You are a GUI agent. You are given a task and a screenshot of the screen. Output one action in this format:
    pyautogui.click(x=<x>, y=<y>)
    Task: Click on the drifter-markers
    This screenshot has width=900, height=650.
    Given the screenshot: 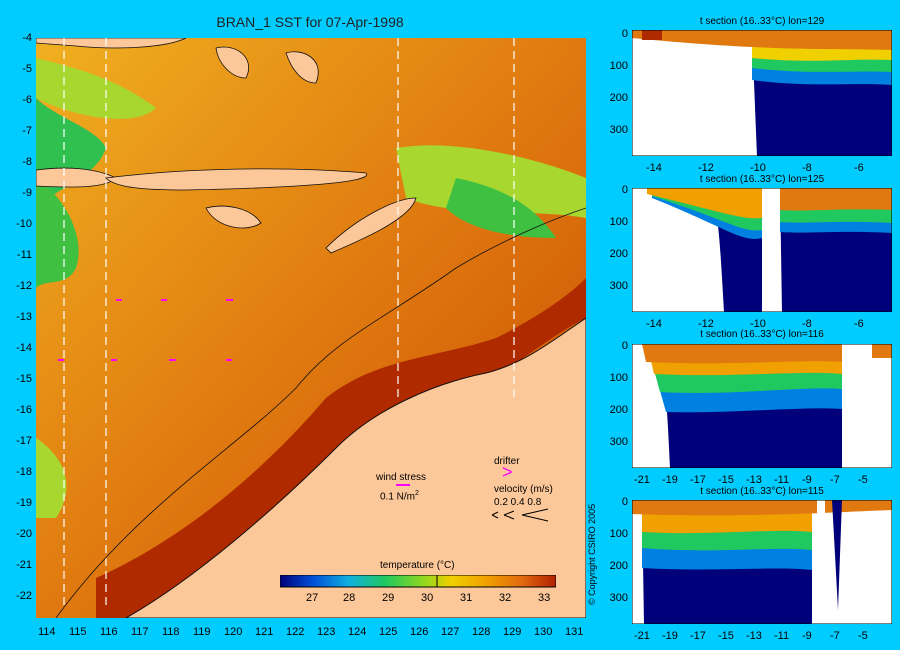 What is the action you would take?
    pyautogui.click(x=145, y=330)
    